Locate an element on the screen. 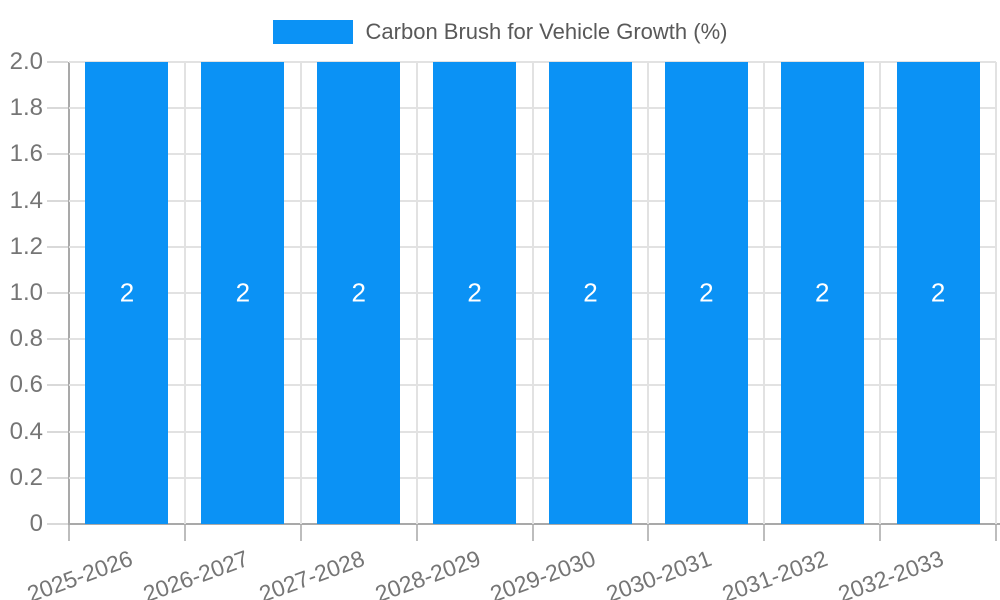 The image size is (1000, 600). x-axis-label: 2026-2027 is located at coordinates (195, 572).